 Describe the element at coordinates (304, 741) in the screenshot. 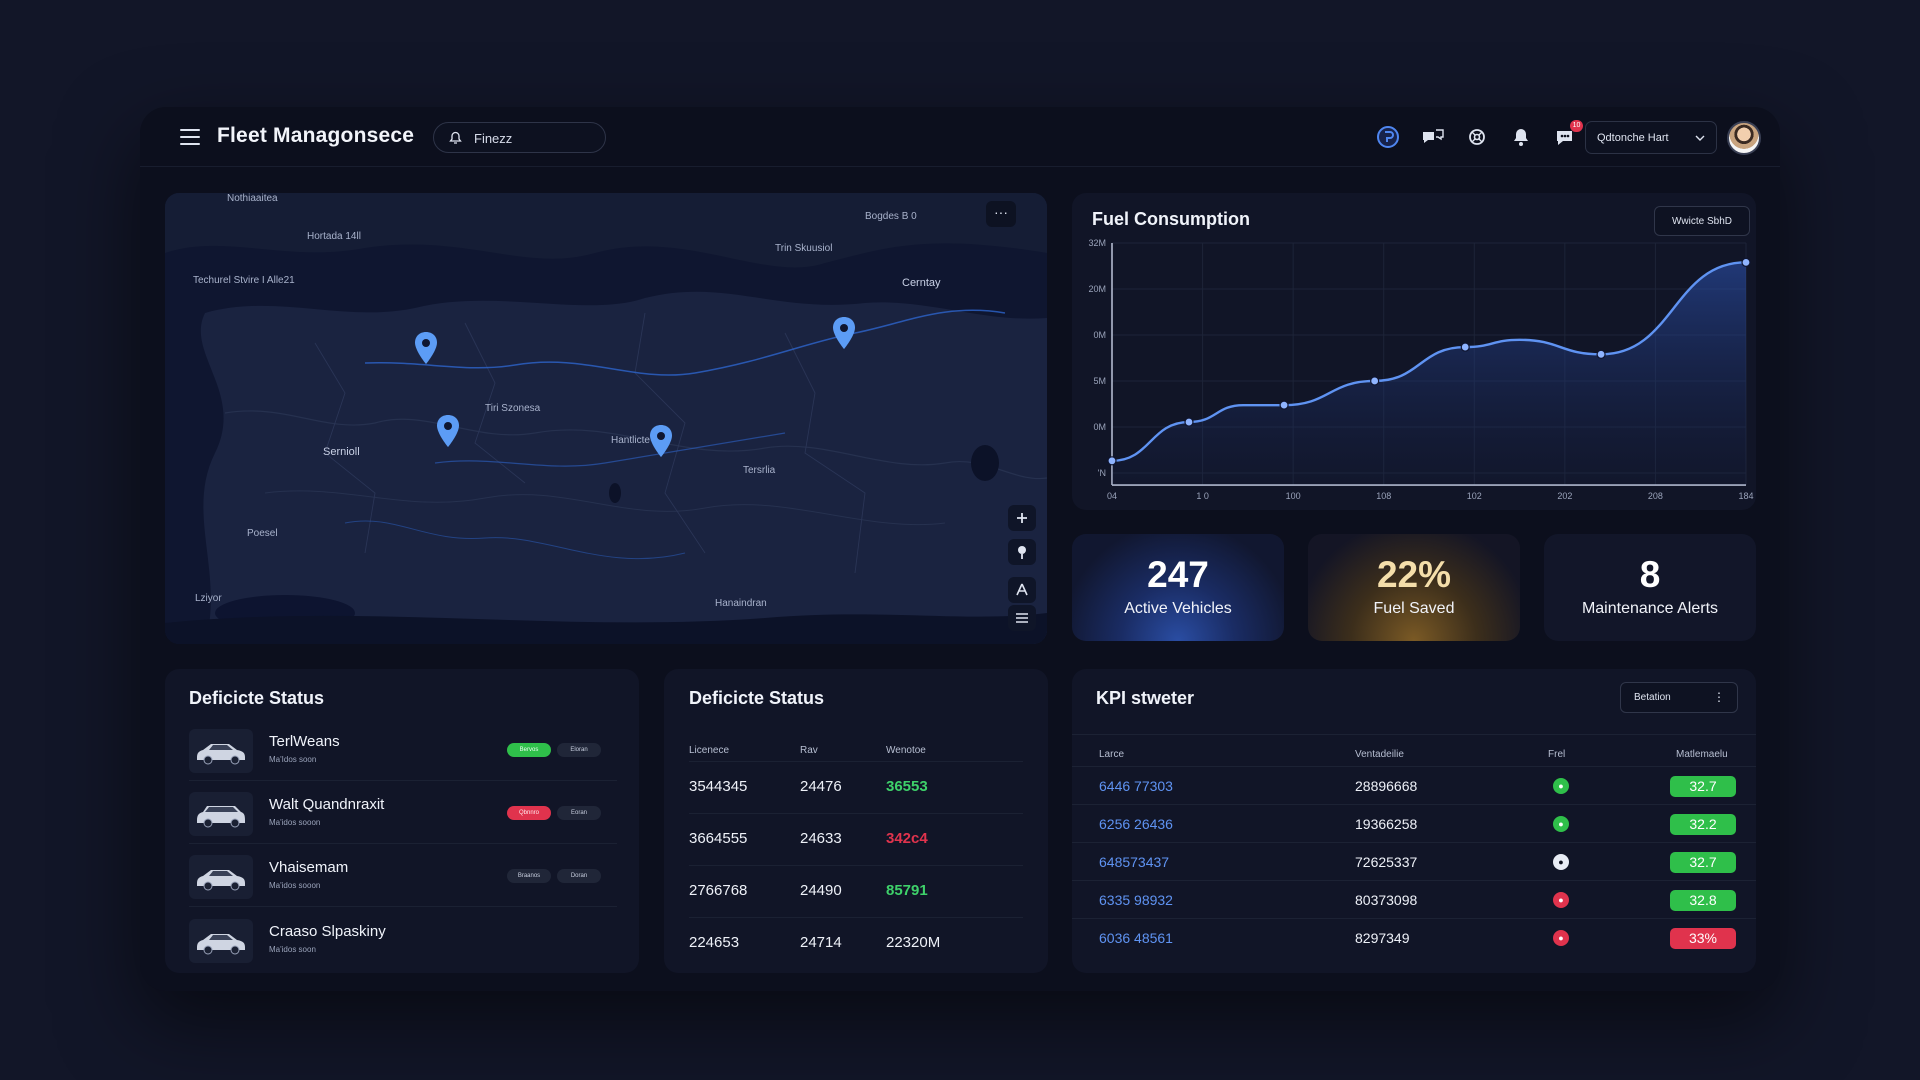

I see `vehicle-name: TerlWeans` at that location.